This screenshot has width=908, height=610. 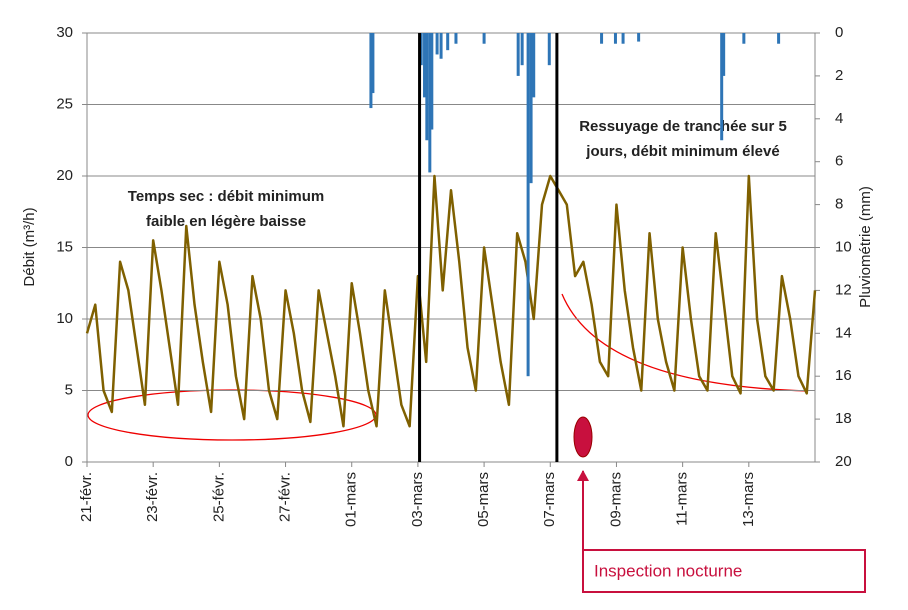 What do you see at coordinates (839, 32) in the screenshot?
I see `y2-tick-label: 0` at bounding box center [839, 32].